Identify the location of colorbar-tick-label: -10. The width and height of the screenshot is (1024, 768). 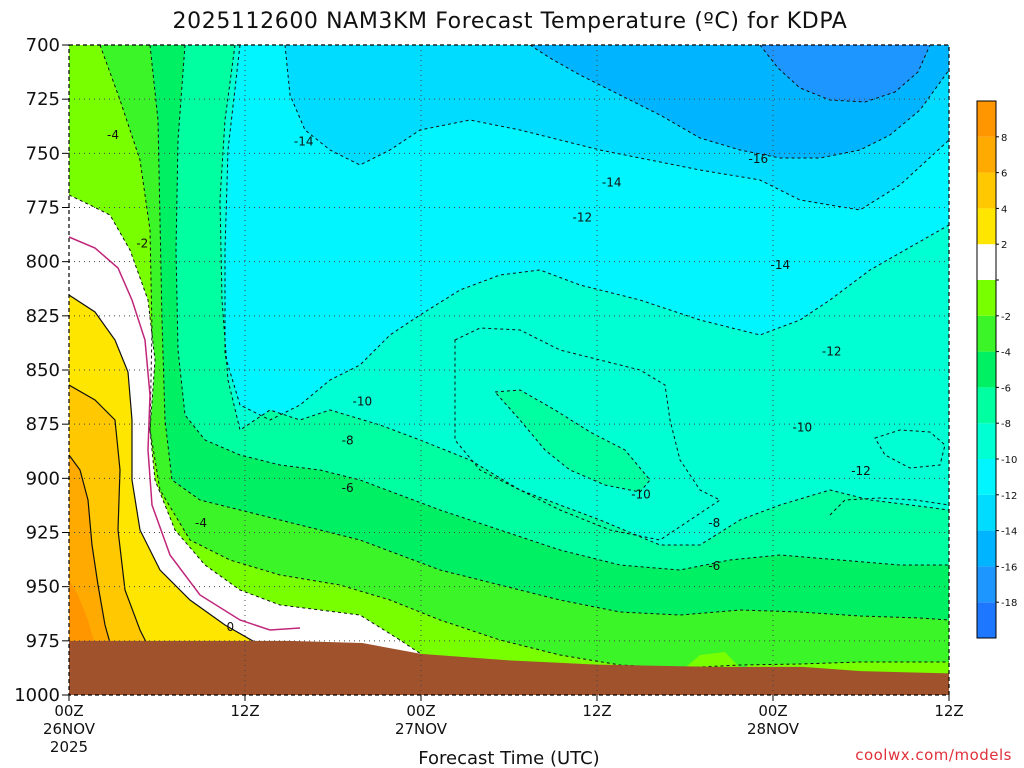
(1009, 460).